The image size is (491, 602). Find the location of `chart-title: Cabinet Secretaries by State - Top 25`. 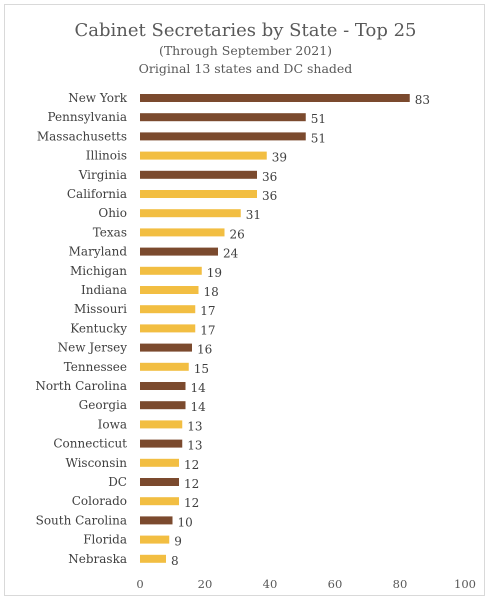

chart-title: Cabinet Secretaries by State - Top 25 is located at coordinates (245, 30).